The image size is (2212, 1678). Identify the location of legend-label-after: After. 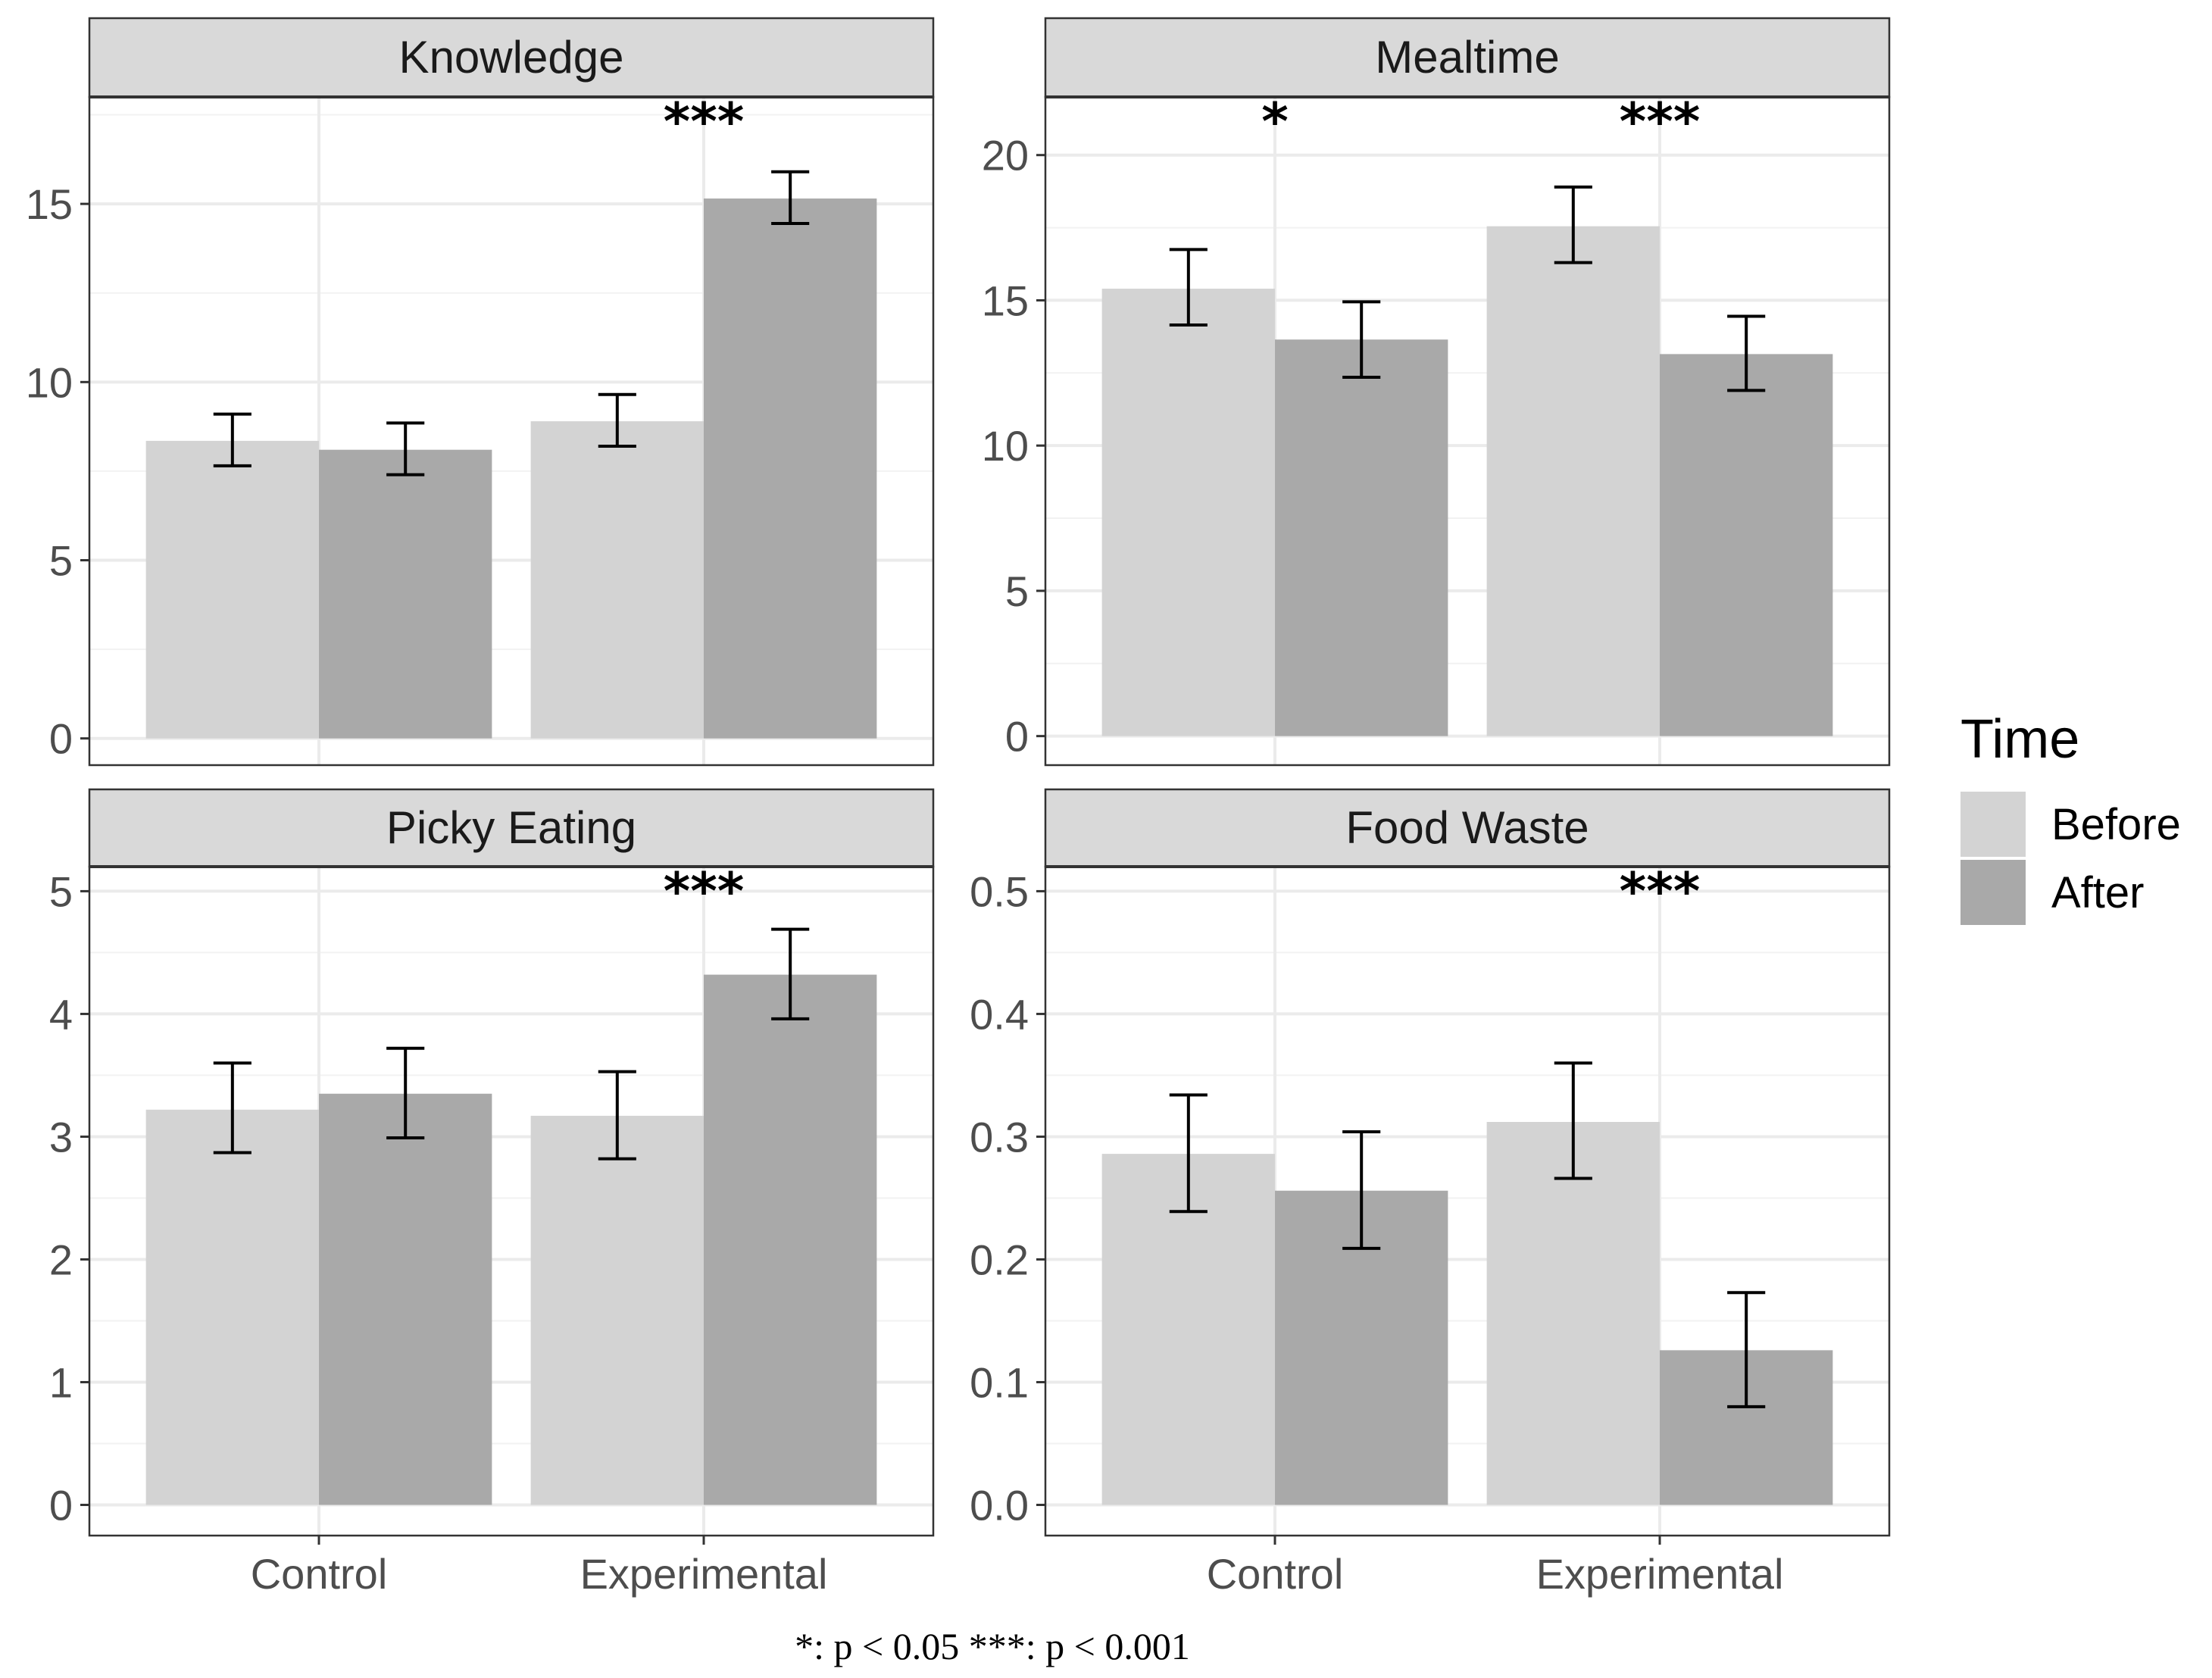
(2098, 892).